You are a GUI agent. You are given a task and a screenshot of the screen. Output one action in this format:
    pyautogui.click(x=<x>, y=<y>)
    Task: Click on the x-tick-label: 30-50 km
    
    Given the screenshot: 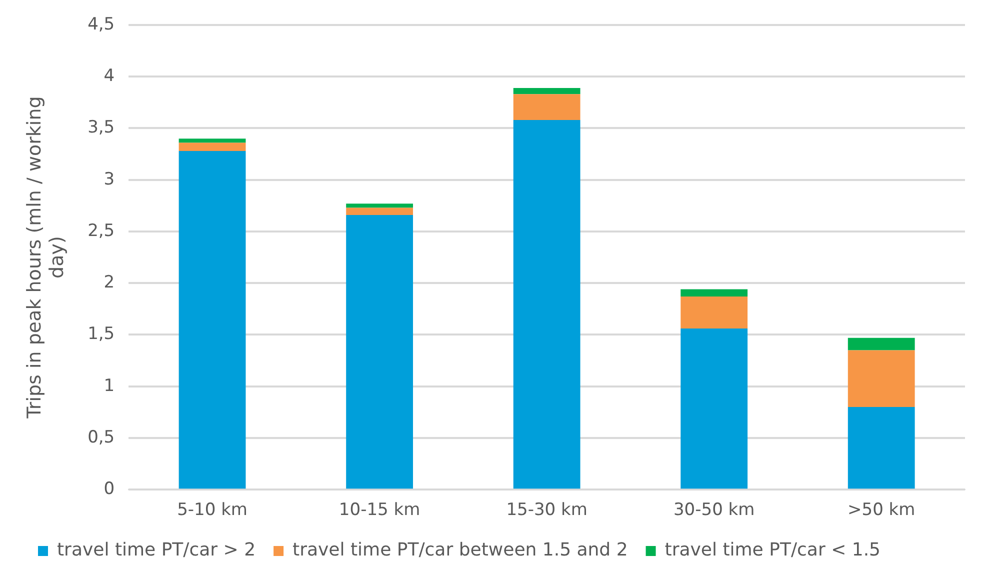 What is the action you would take?
    pyautogui.click(x=714, y=510)
    